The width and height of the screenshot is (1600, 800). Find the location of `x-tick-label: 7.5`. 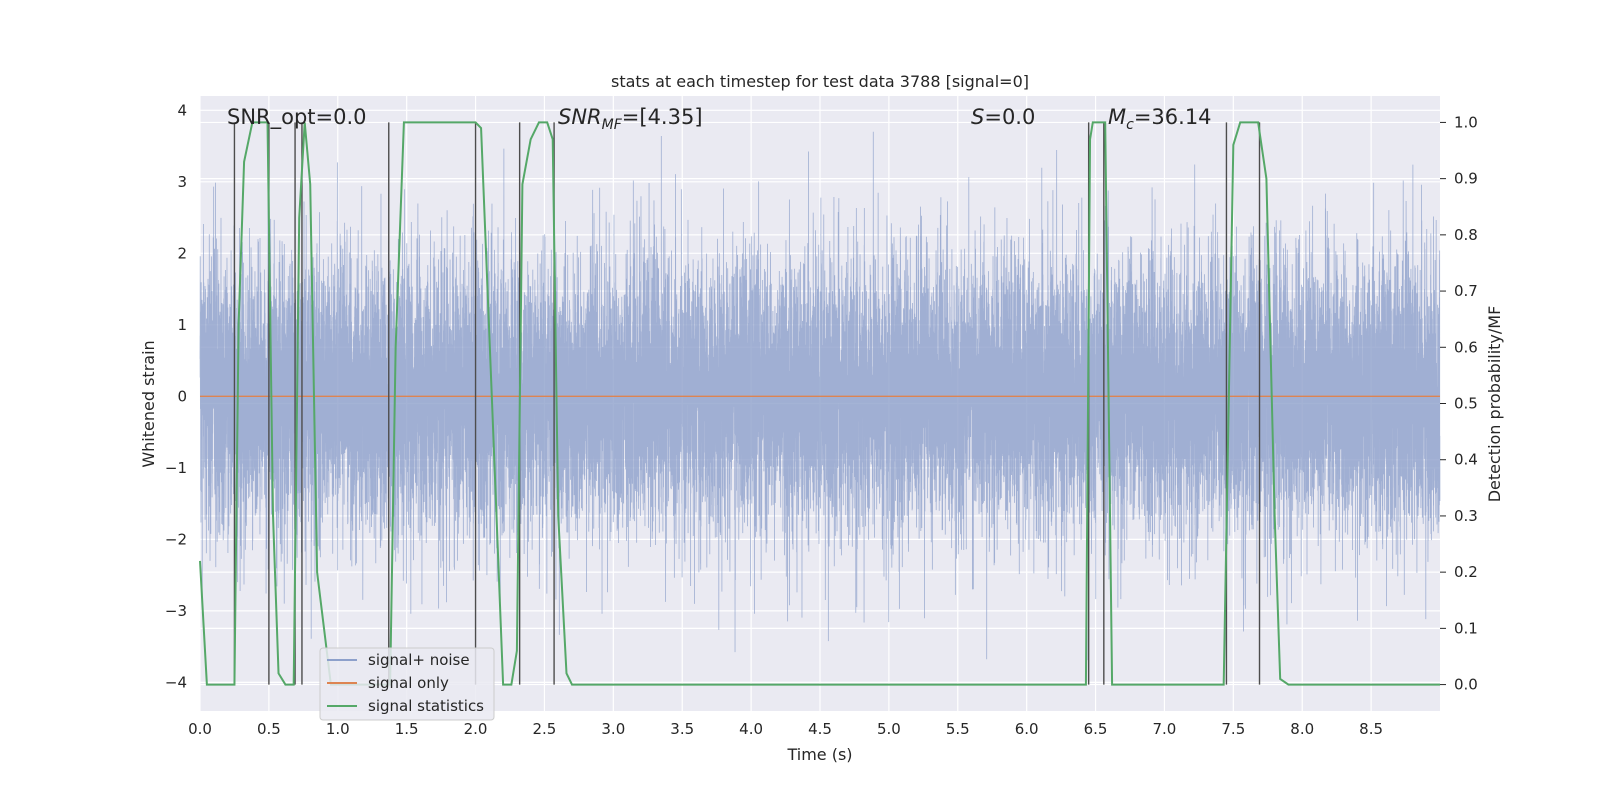

x-tick-label: 7.5 is located at coordinates (1233, 729).